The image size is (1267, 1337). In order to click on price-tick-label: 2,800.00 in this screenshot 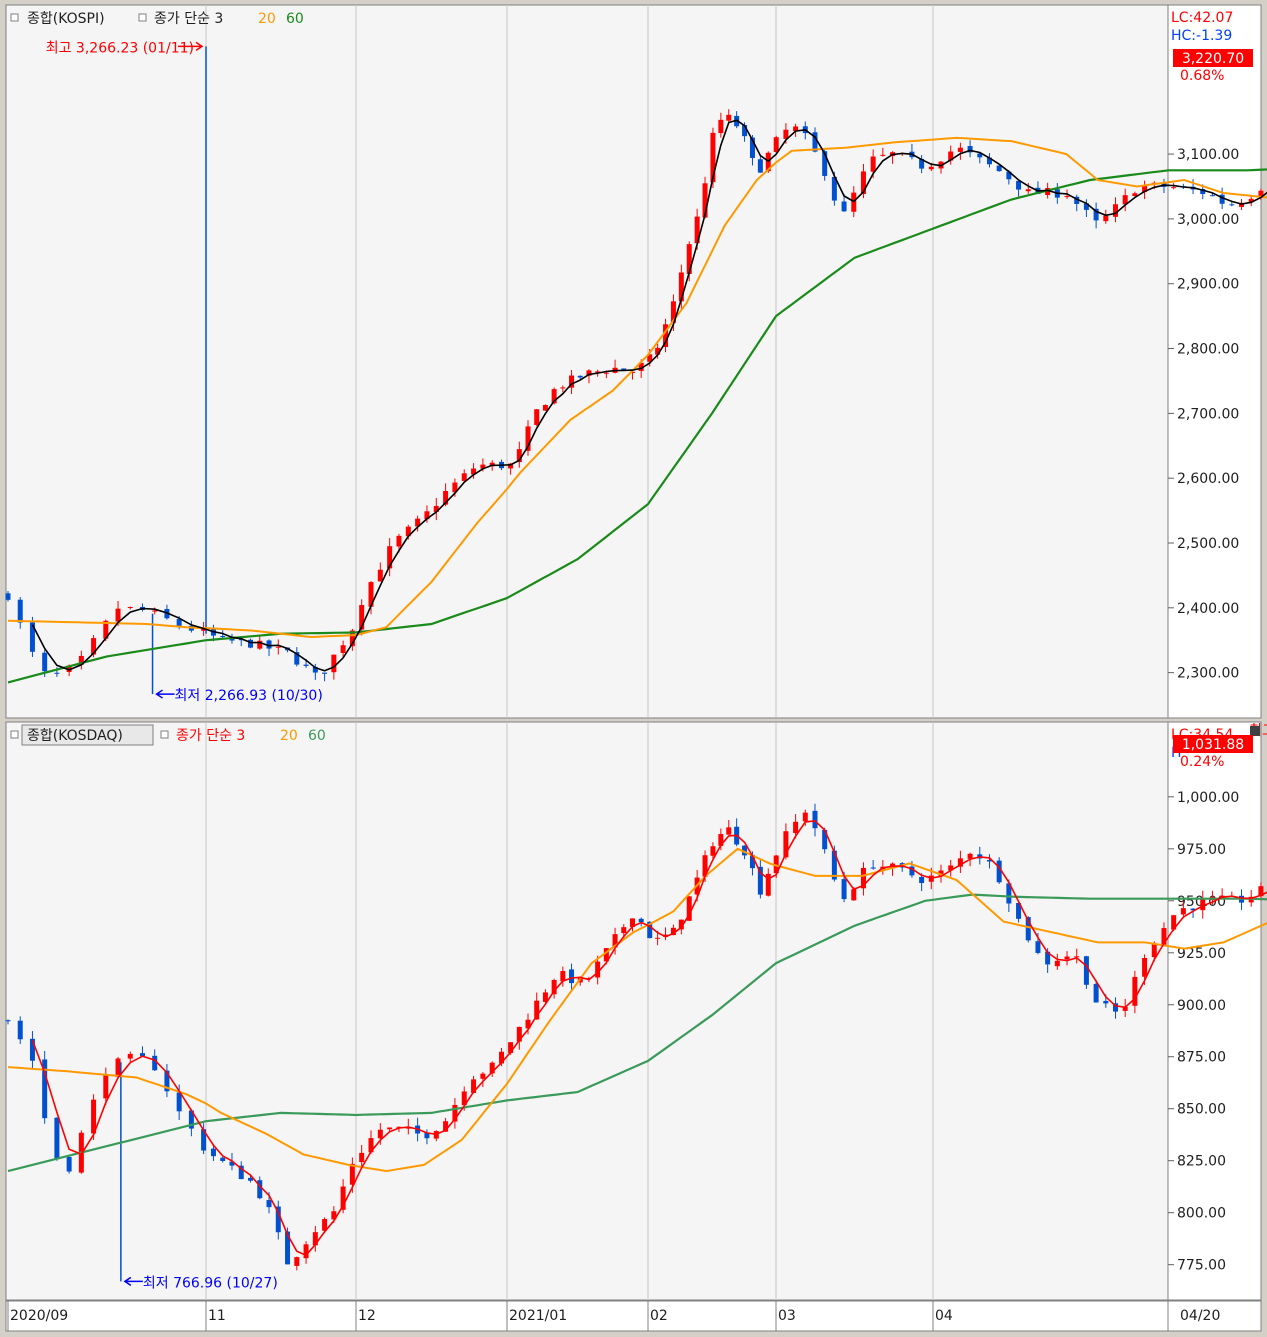, I will do `click(1208, 350)`.